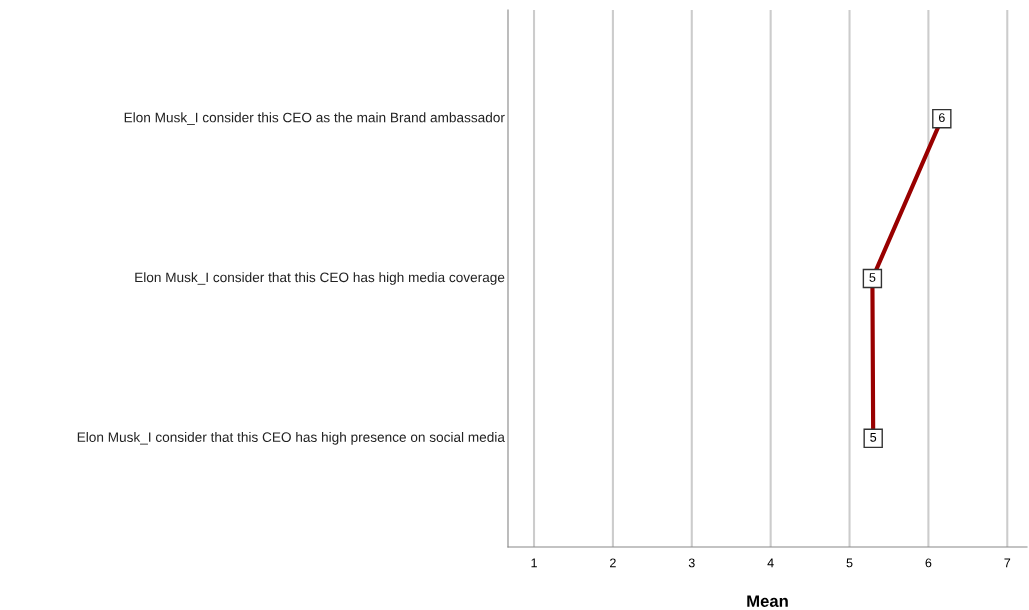 The image size is (1029, 610). Describe the element at coordinates (314, 118) in the screenshot. I see `y-tick-label: Elon Musk_I consider this CEO as the main Brand ambassador` at that location.